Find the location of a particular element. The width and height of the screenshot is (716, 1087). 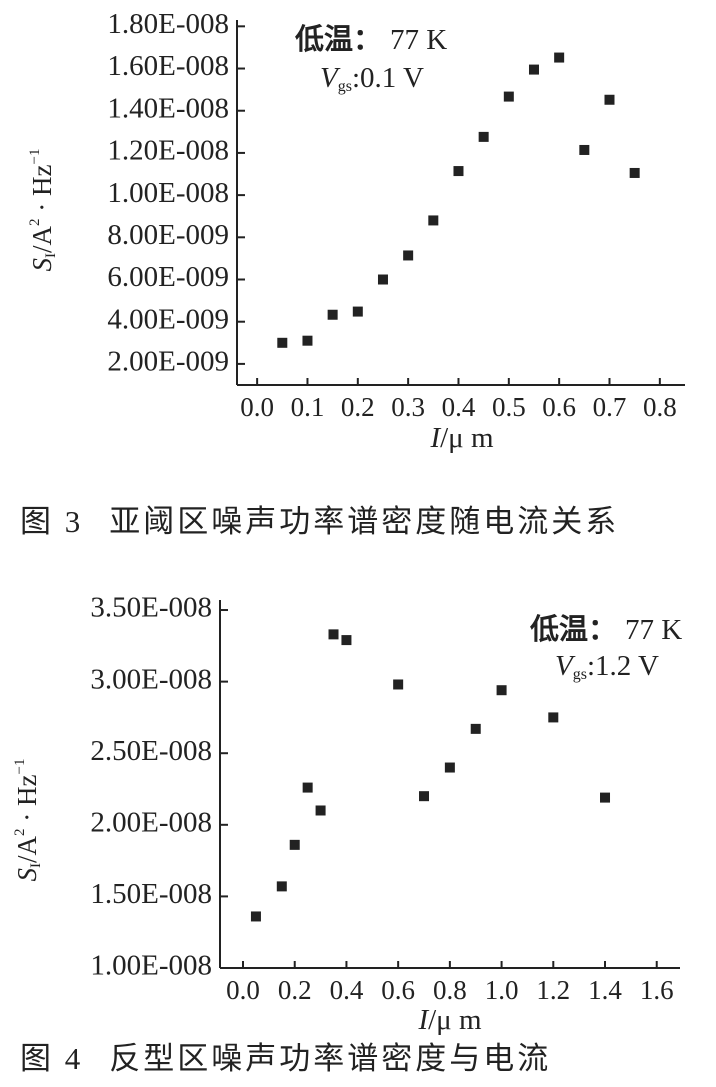

annotation-part: :1.2 V is located at coordinates (623, 666).